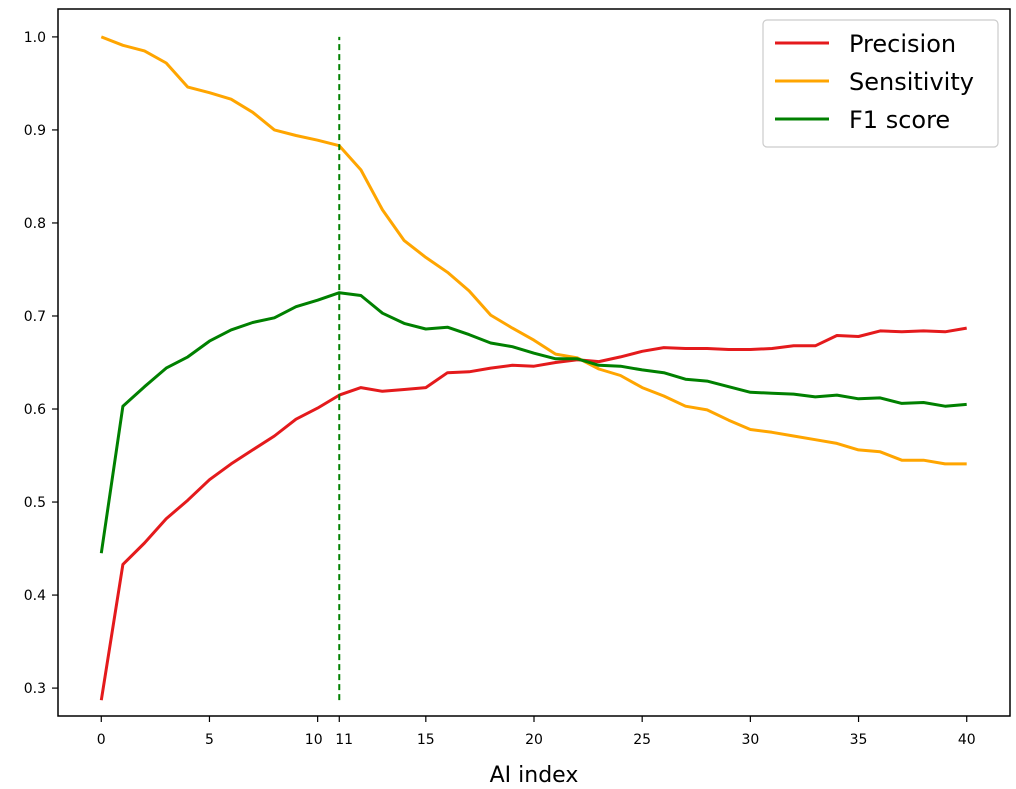  What do you see at coordinates (426, 740) in the screenshot?
I see `x-tick-label: 15` at bounding box center [426, 740].